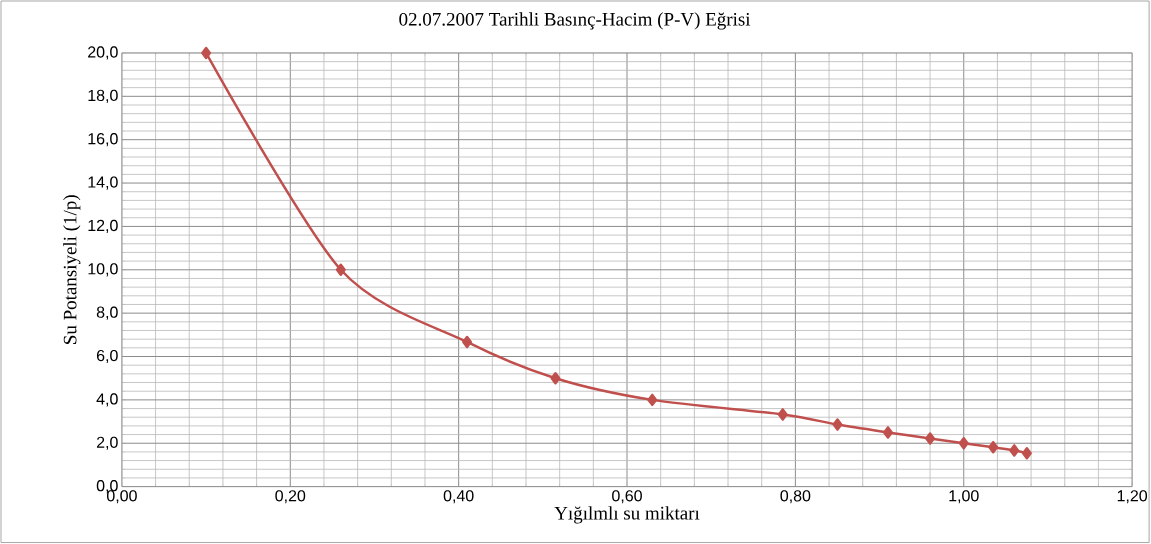 Image resolution: width=1151 pixels, height=544 pixels. What do you see at coordinates (627, 515) in the screenshot?
I see `x-axis-title: Yığılmlı su miktarı` at bounding box center [627, 515].